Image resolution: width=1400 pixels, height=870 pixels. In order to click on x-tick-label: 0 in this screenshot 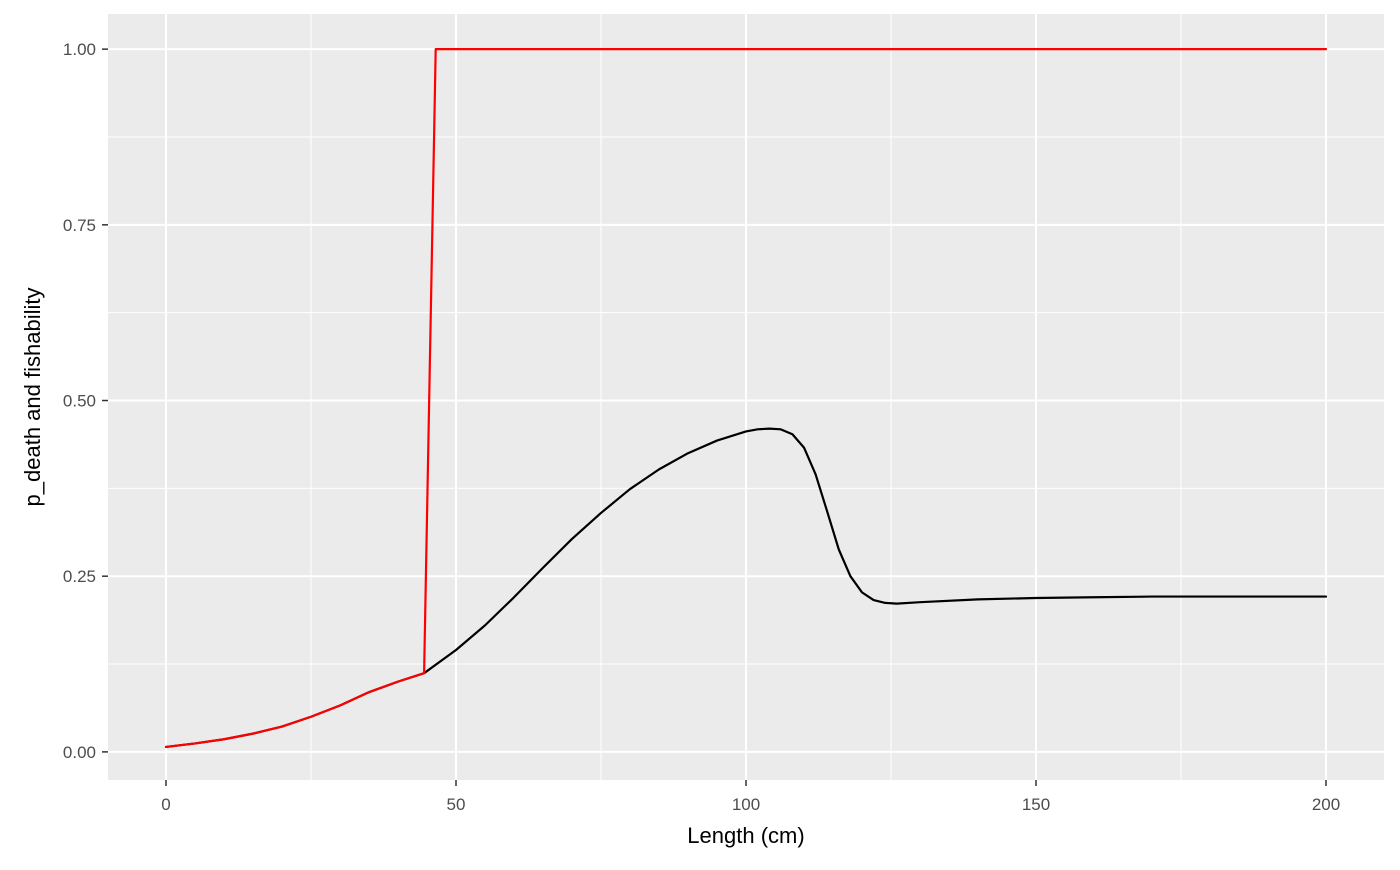, I will do `click(165, 804)`.